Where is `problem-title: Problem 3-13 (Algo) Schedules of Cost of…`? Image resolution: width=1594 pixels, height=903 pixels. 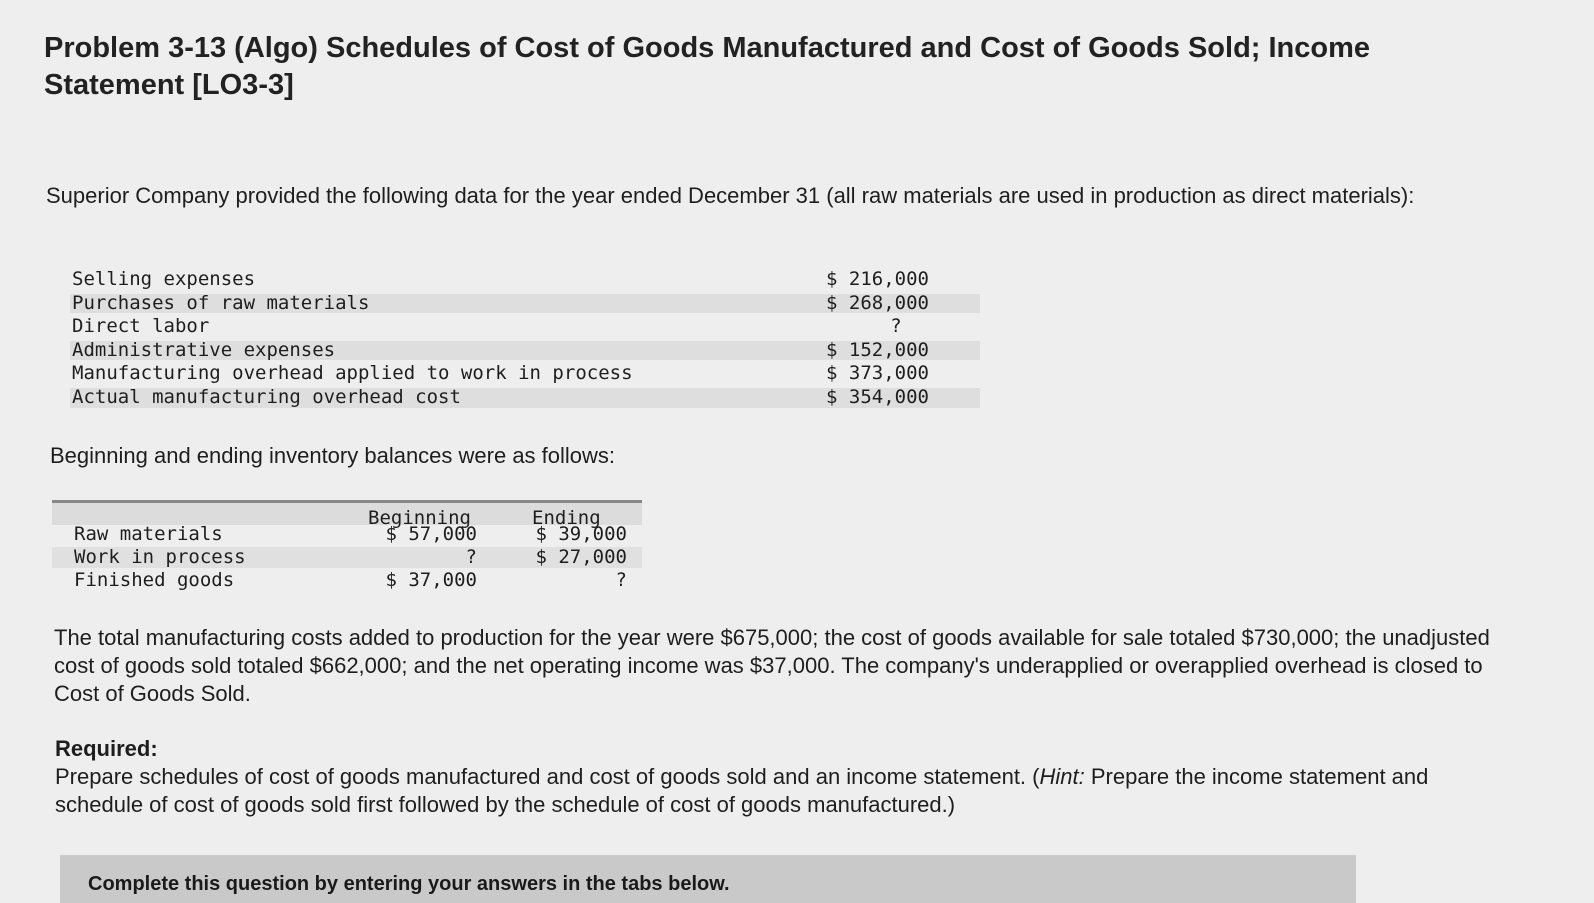 problem-title: Problem 3-13 (Algo) Schedules of Cost of… is located at coordinates (707, 66).